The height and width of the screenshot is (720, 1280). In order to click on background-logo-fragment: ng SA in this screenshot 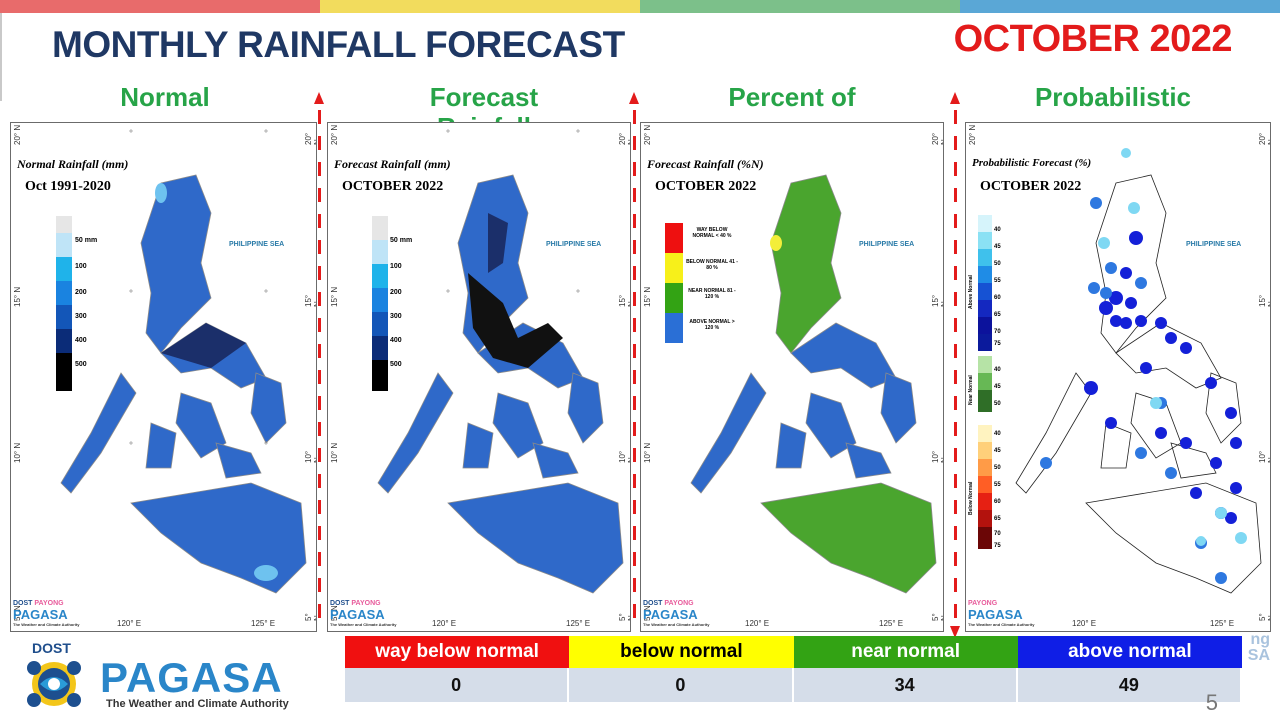, I will do `click(1259, 648)`.